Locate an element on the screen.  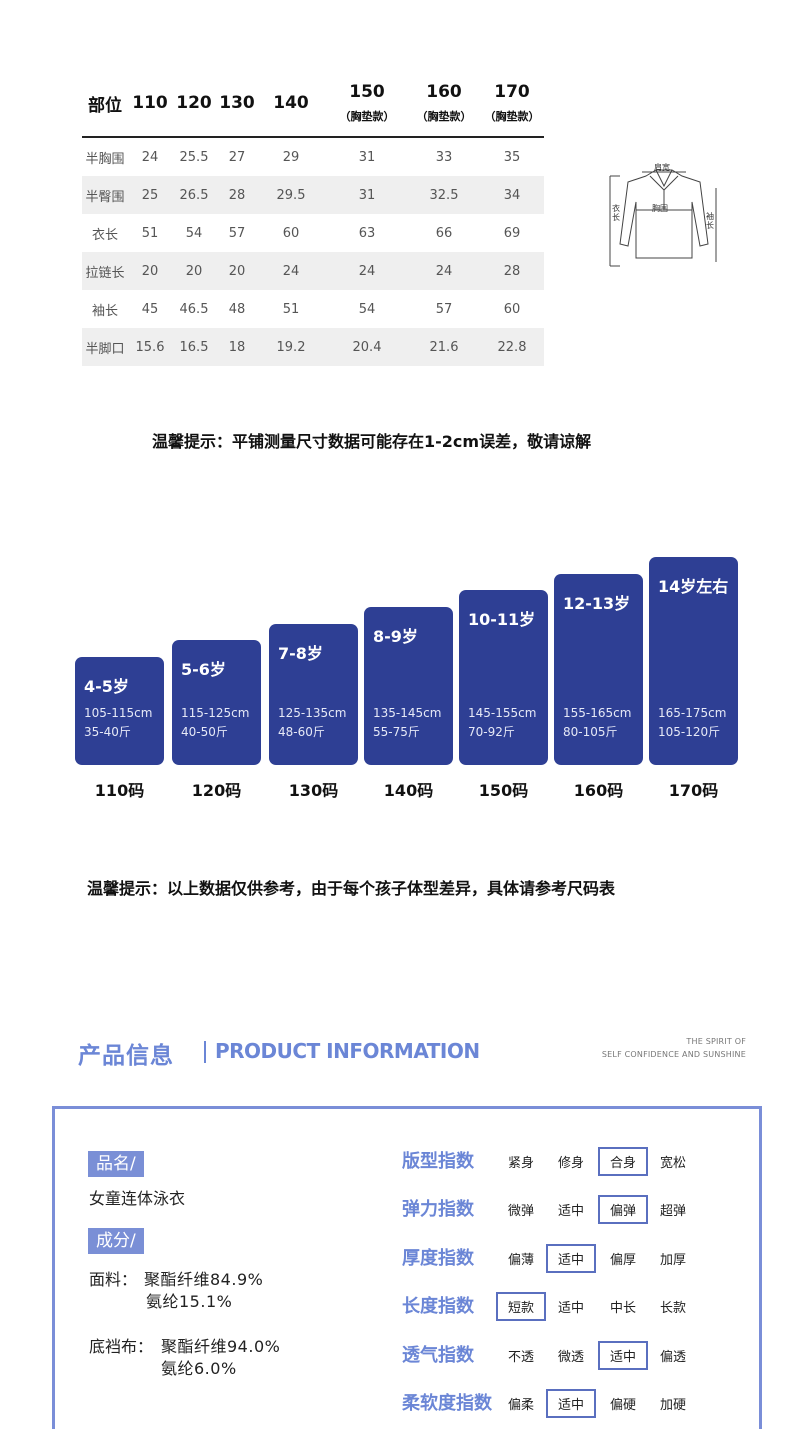
fabric-label: 面料： is located at coordinates (113, 1279).